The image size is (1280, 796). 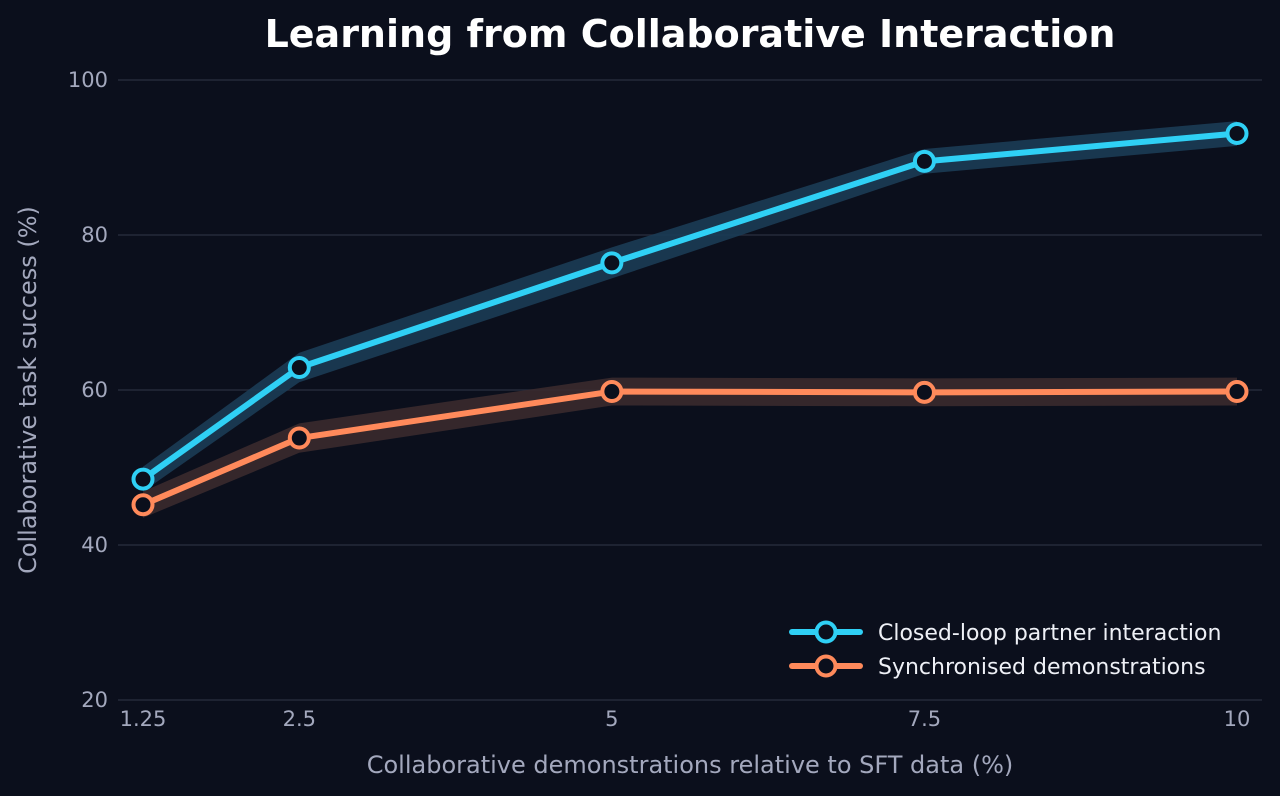 I want to click on y-tick-label: 100, so click(x=88, y=80).